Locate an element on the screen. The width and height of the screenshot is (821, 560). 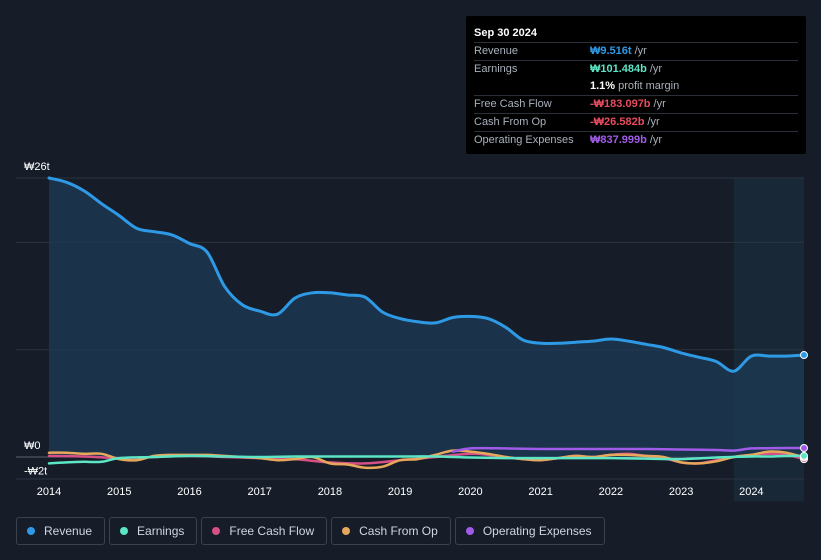
earnings-line is located at coordinates (426, 459).